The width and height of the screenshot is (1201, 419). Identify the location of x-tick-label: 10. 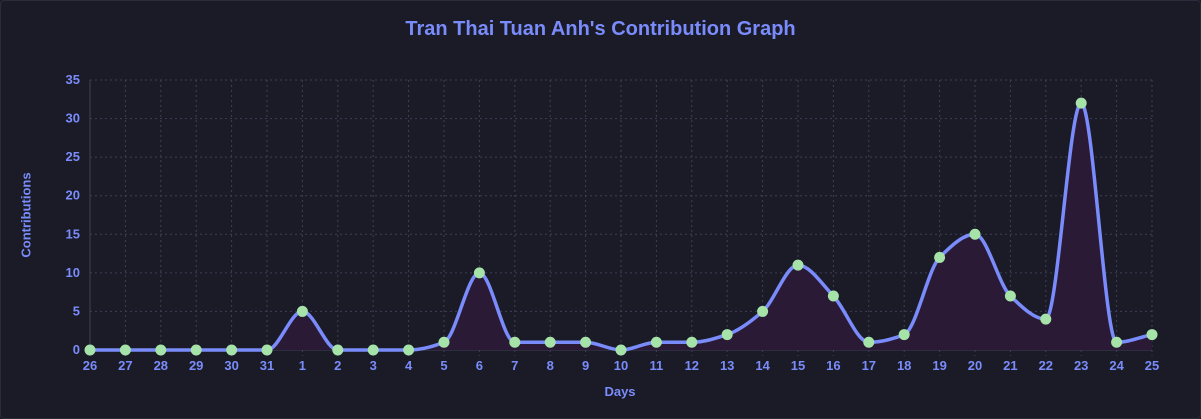
(621, 365).